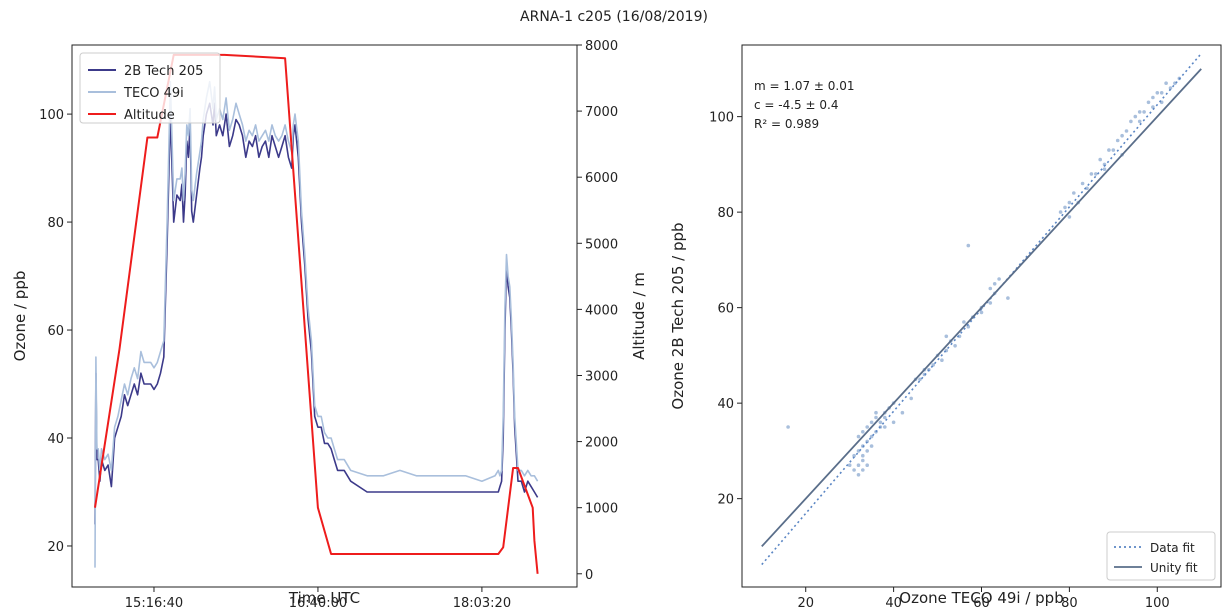 Image resolution: width=1228 pixels, height=607 pixels. I want to click on figure-title: ARNA-1 c205 (16/08/2019), so click(614, 17).